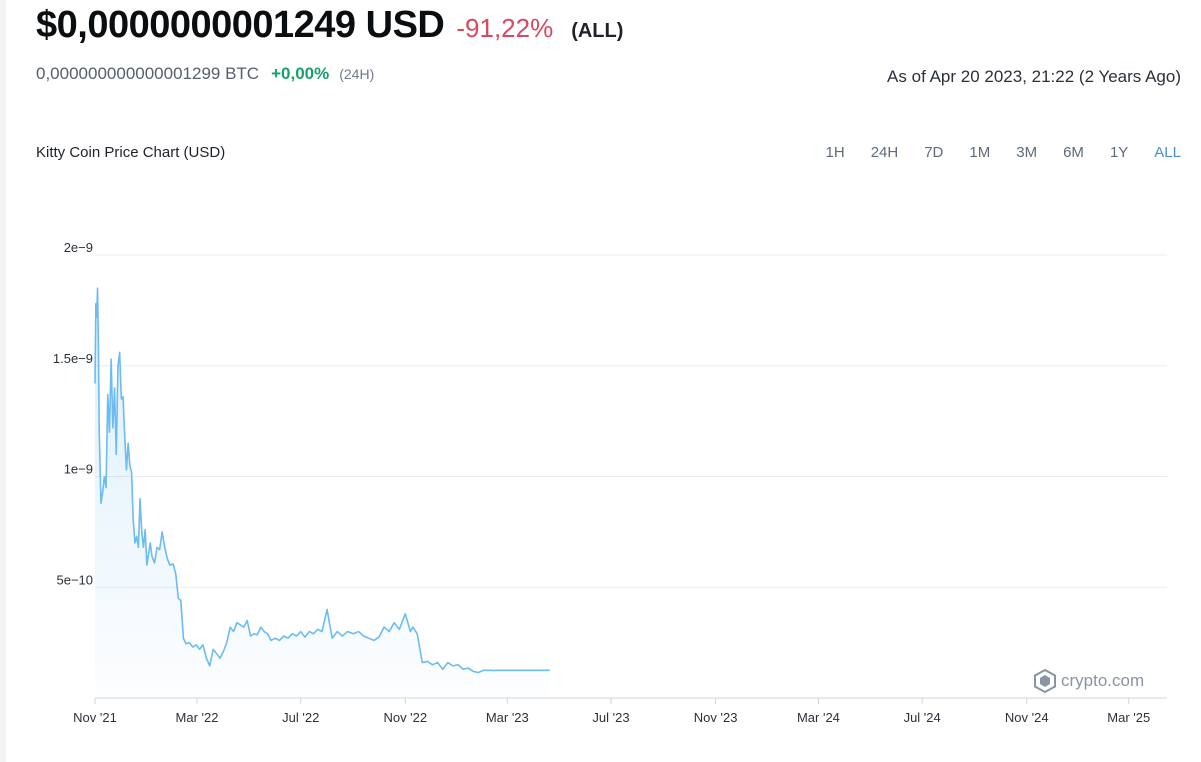 The image size is (1201, 762). What do you see at coordinates (357, 74) in the screenshot?
I see `btc-change-period: (24H)` at bounding box center [357, 74].